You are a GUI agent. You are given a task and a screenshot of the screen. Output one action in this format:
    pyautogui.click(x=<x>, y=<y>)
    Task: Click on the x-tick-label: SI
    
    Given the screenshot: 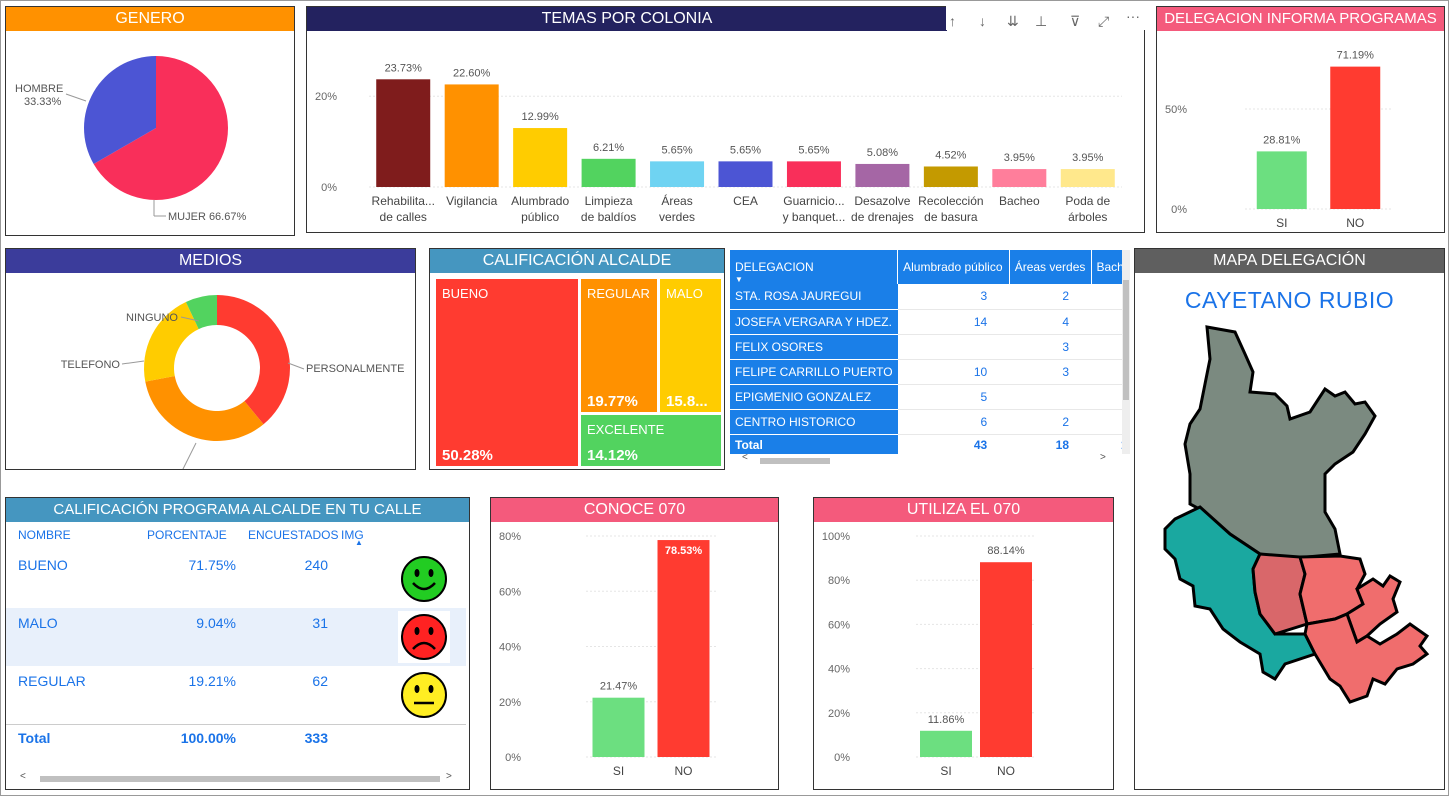 What is the action you would take?
    pyautogui.click(x=618, y=771)
    